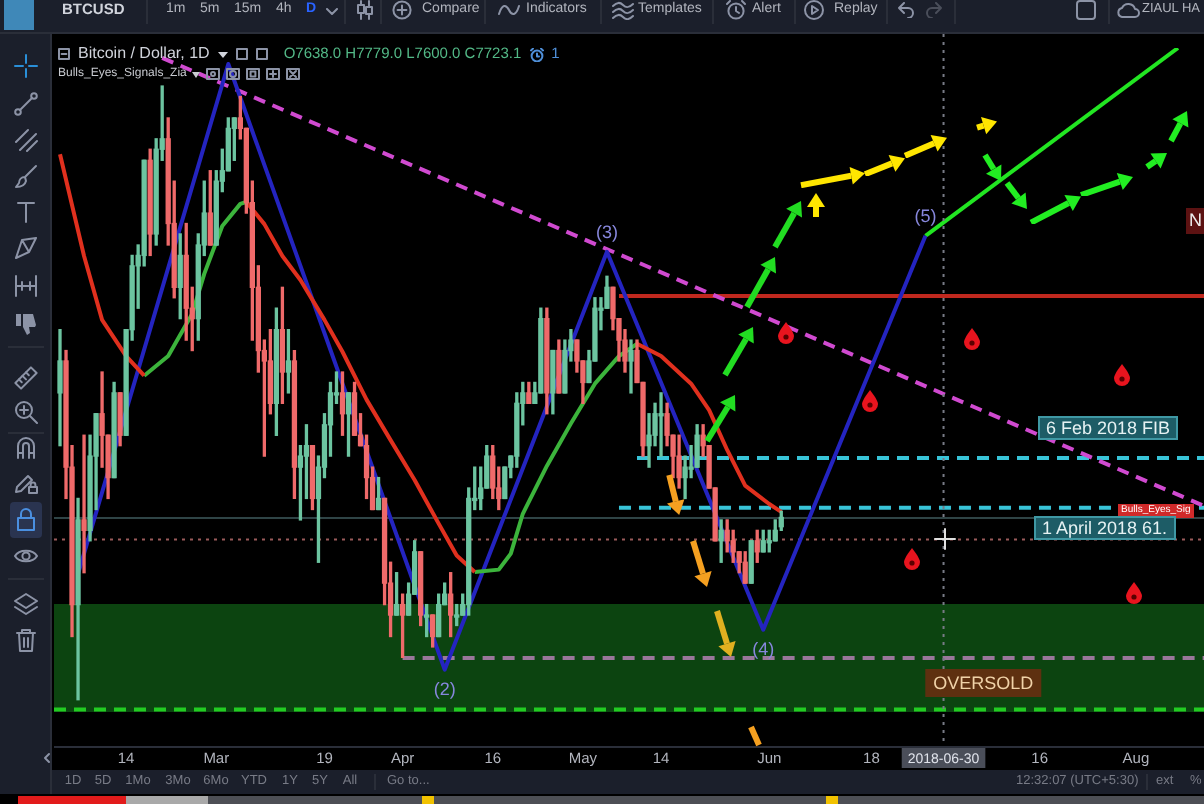  What do you see at coordinates (1108, 428) in the screenshot?
I see `annotation: 6 Feb 2018 FIB` at bounding box center [1108, 428].